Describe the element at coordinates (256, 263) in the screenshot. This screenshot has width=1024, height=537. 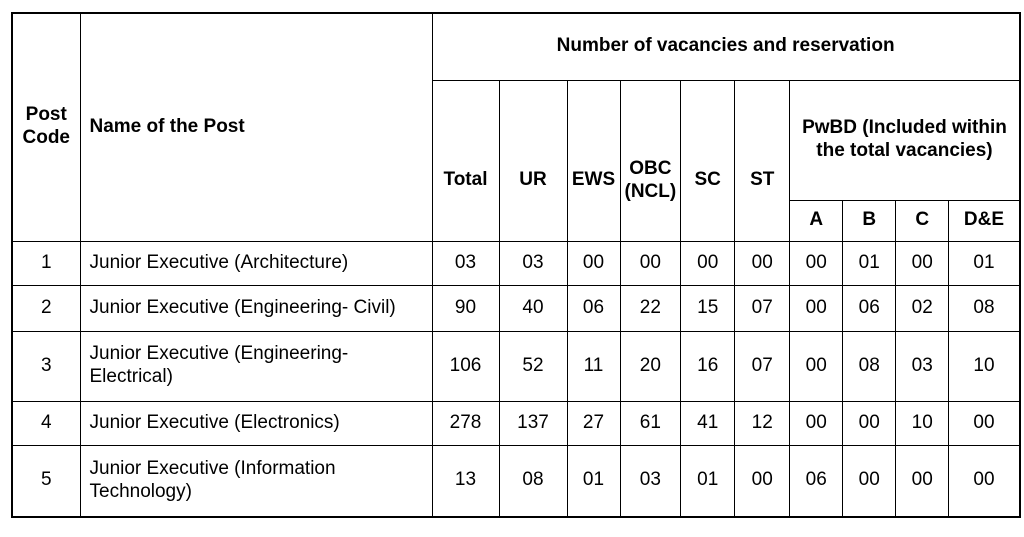
I see `cell-name: Junior Executive (Architecture)` at that location.